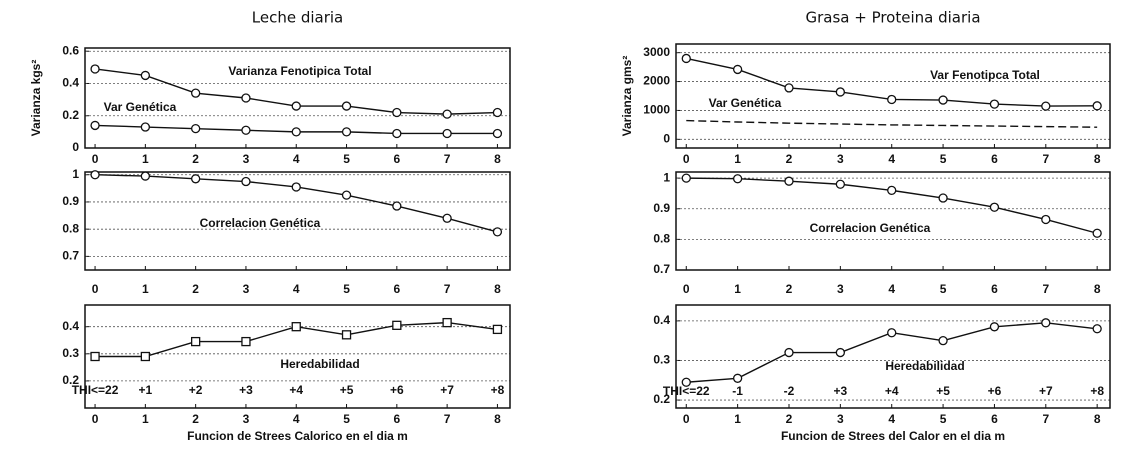  Describe the element at coordinates (297, 18) in the screenshot. I see `panel-title: Leche diaria` at that location.